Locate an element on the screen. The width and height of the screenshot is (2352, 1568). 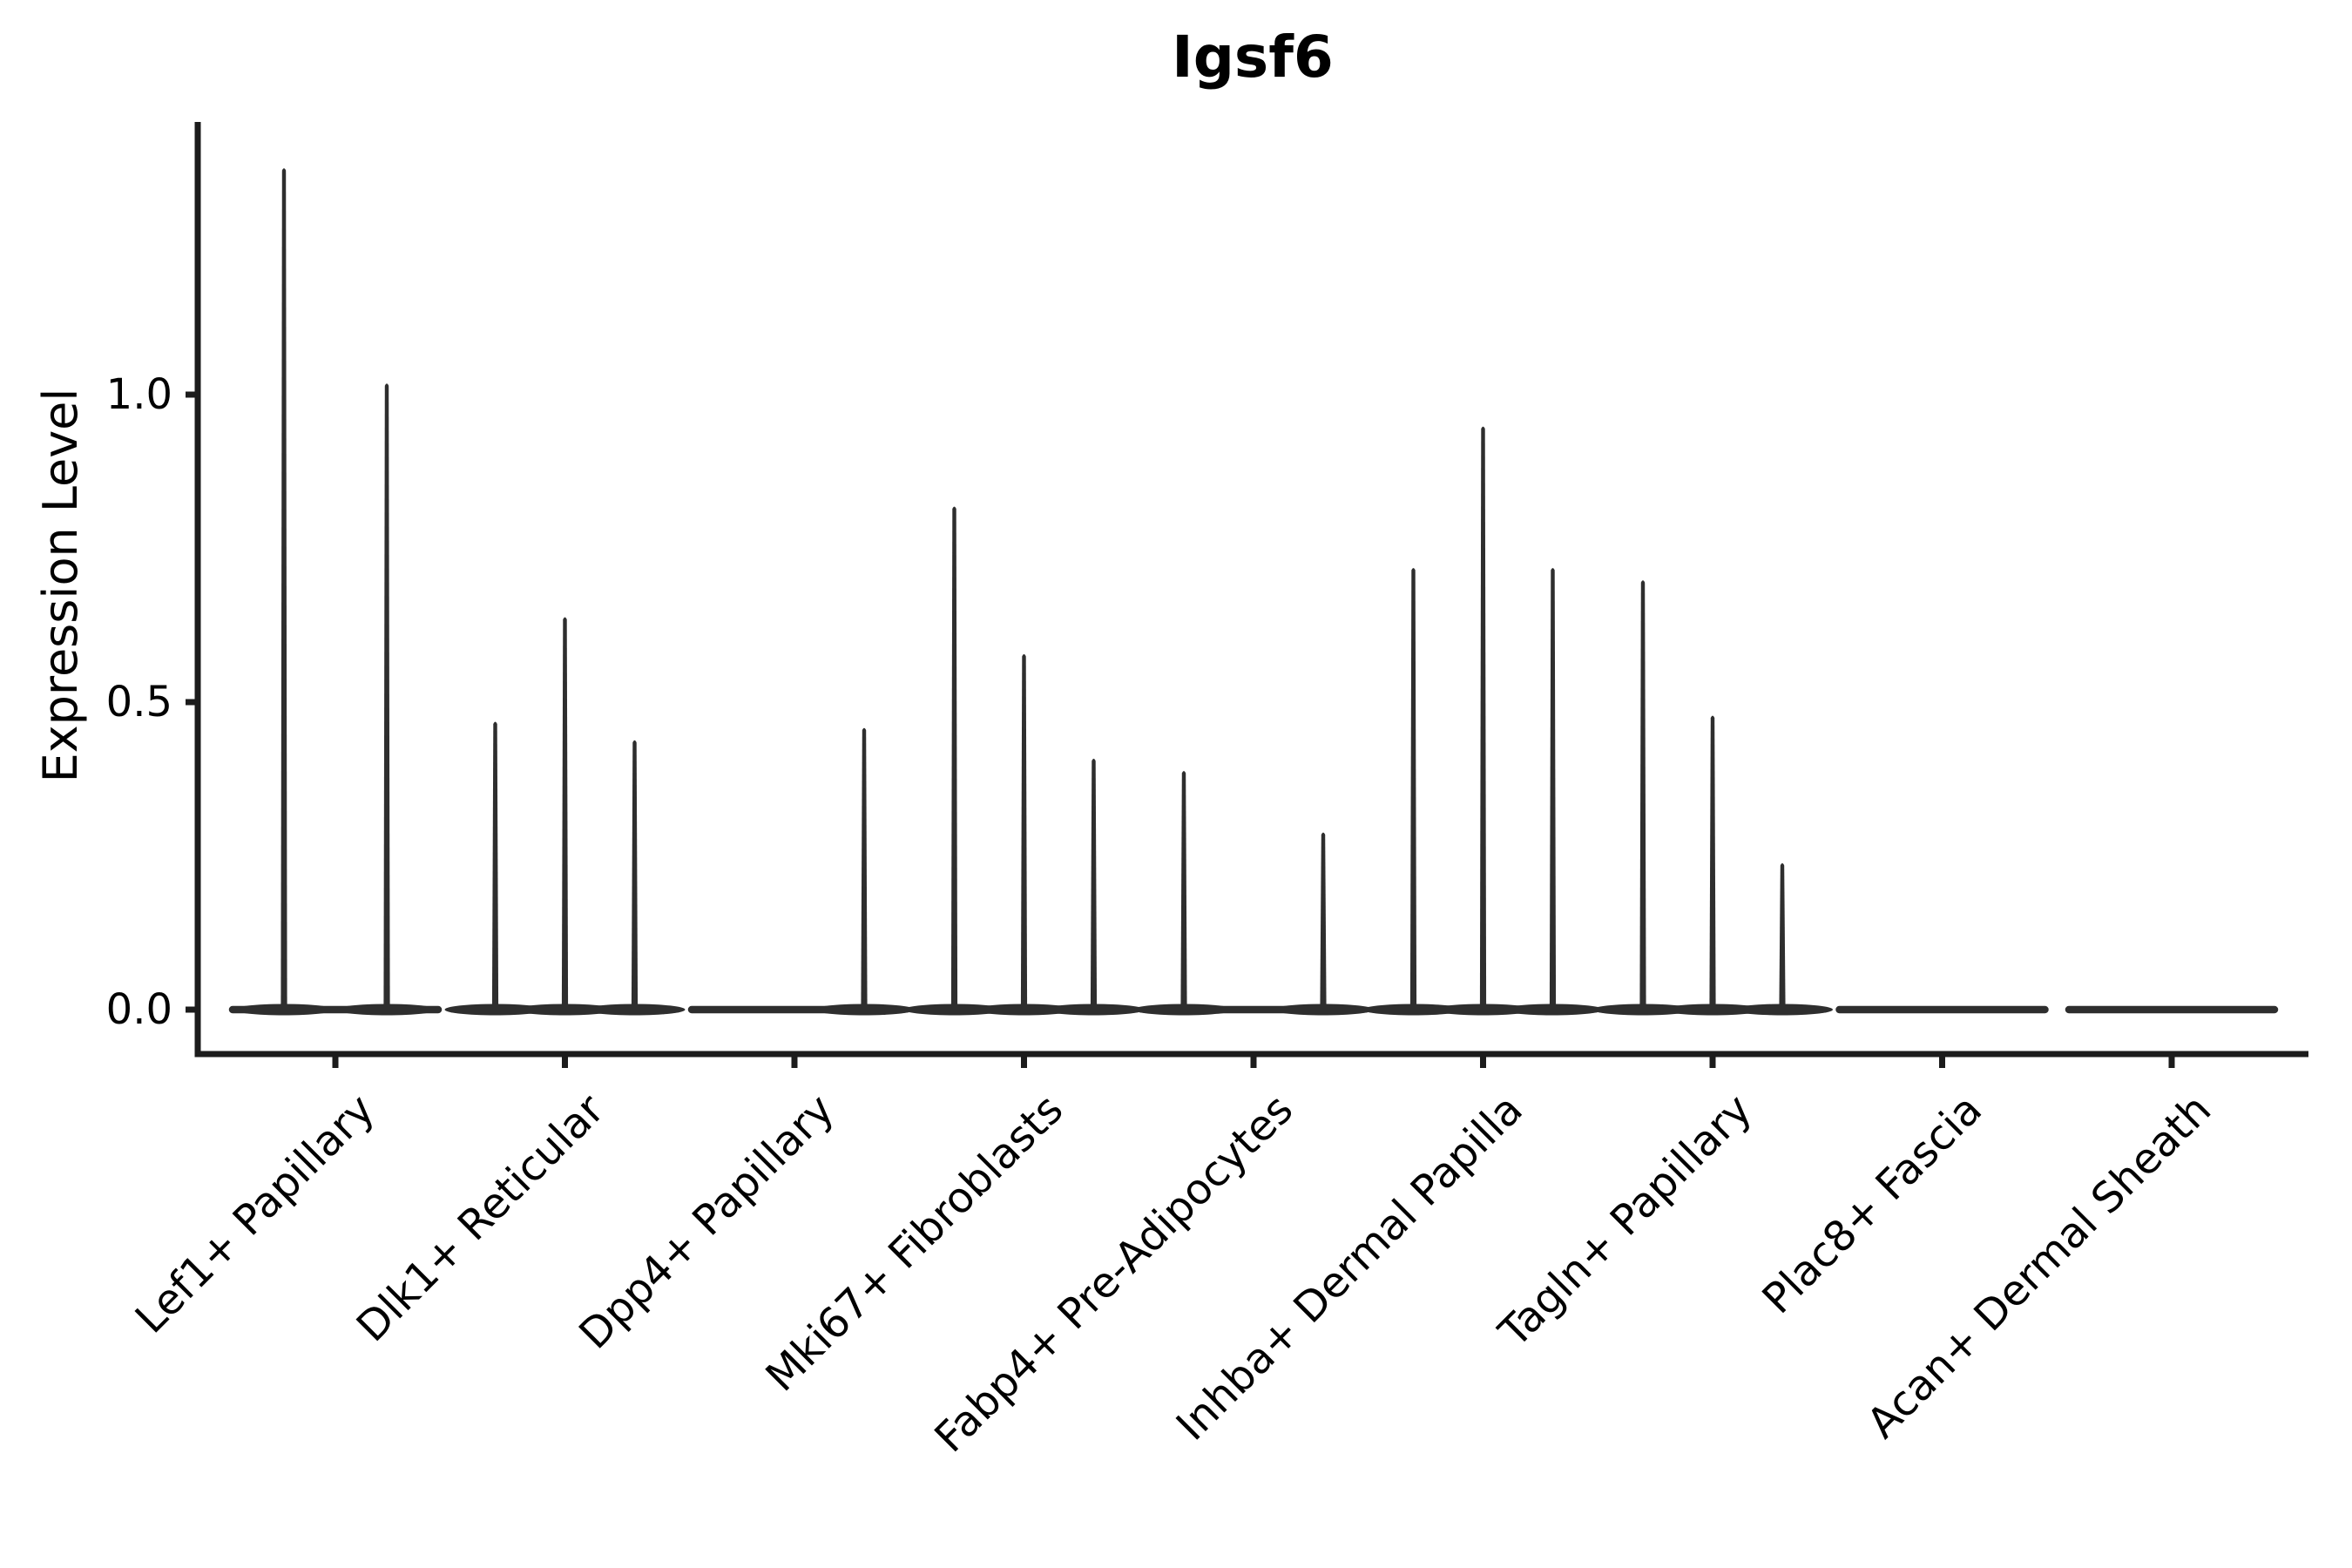
y-tick-label: 0.5 is located at coordinates (138, 702).